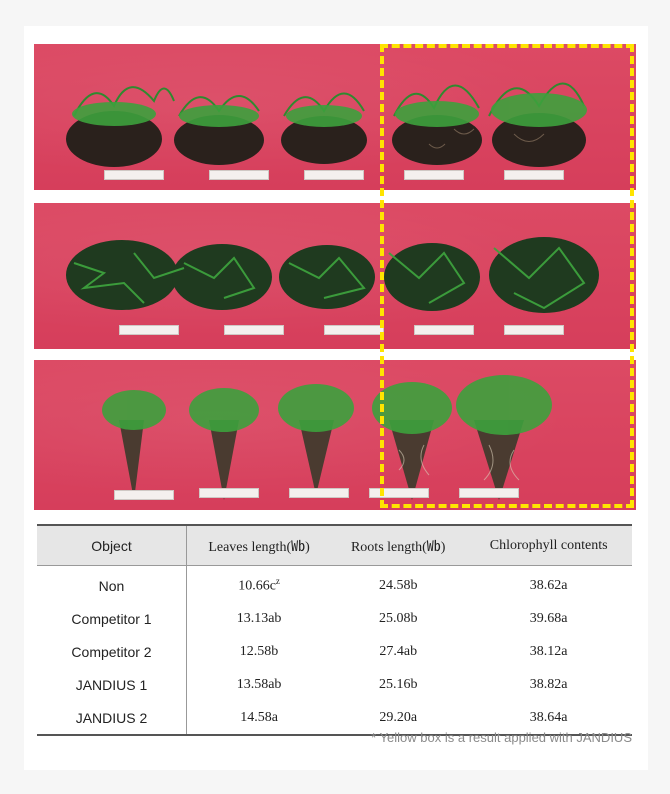 The width and height of the screenshot is (670, 794). Describe the element at coordinates (112, 545) in the screenshot. I see `header-object: Object` at that location.